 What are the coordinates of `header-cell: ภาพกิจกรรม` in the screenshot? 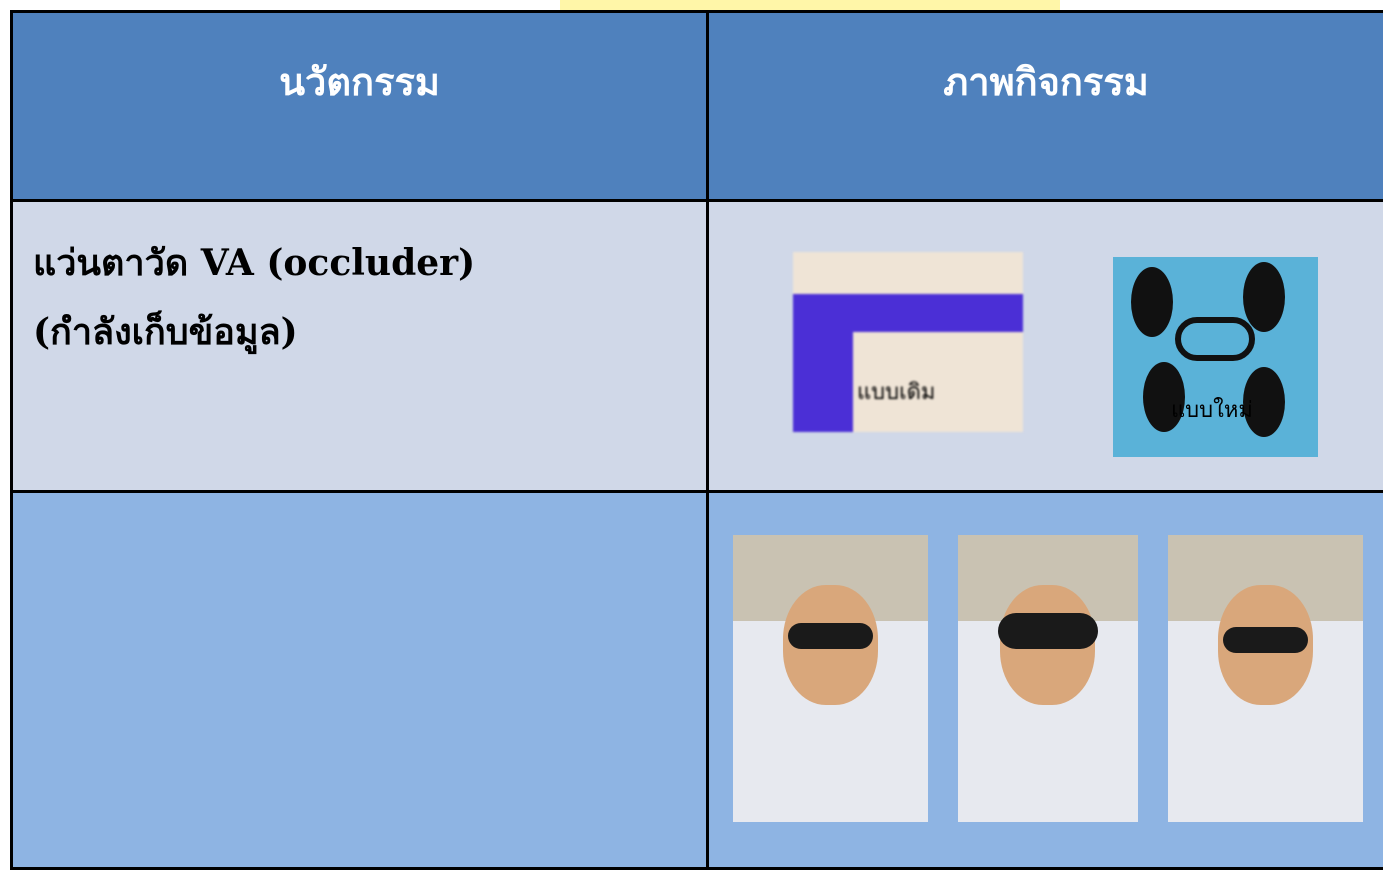 It's located at (1044, 106).